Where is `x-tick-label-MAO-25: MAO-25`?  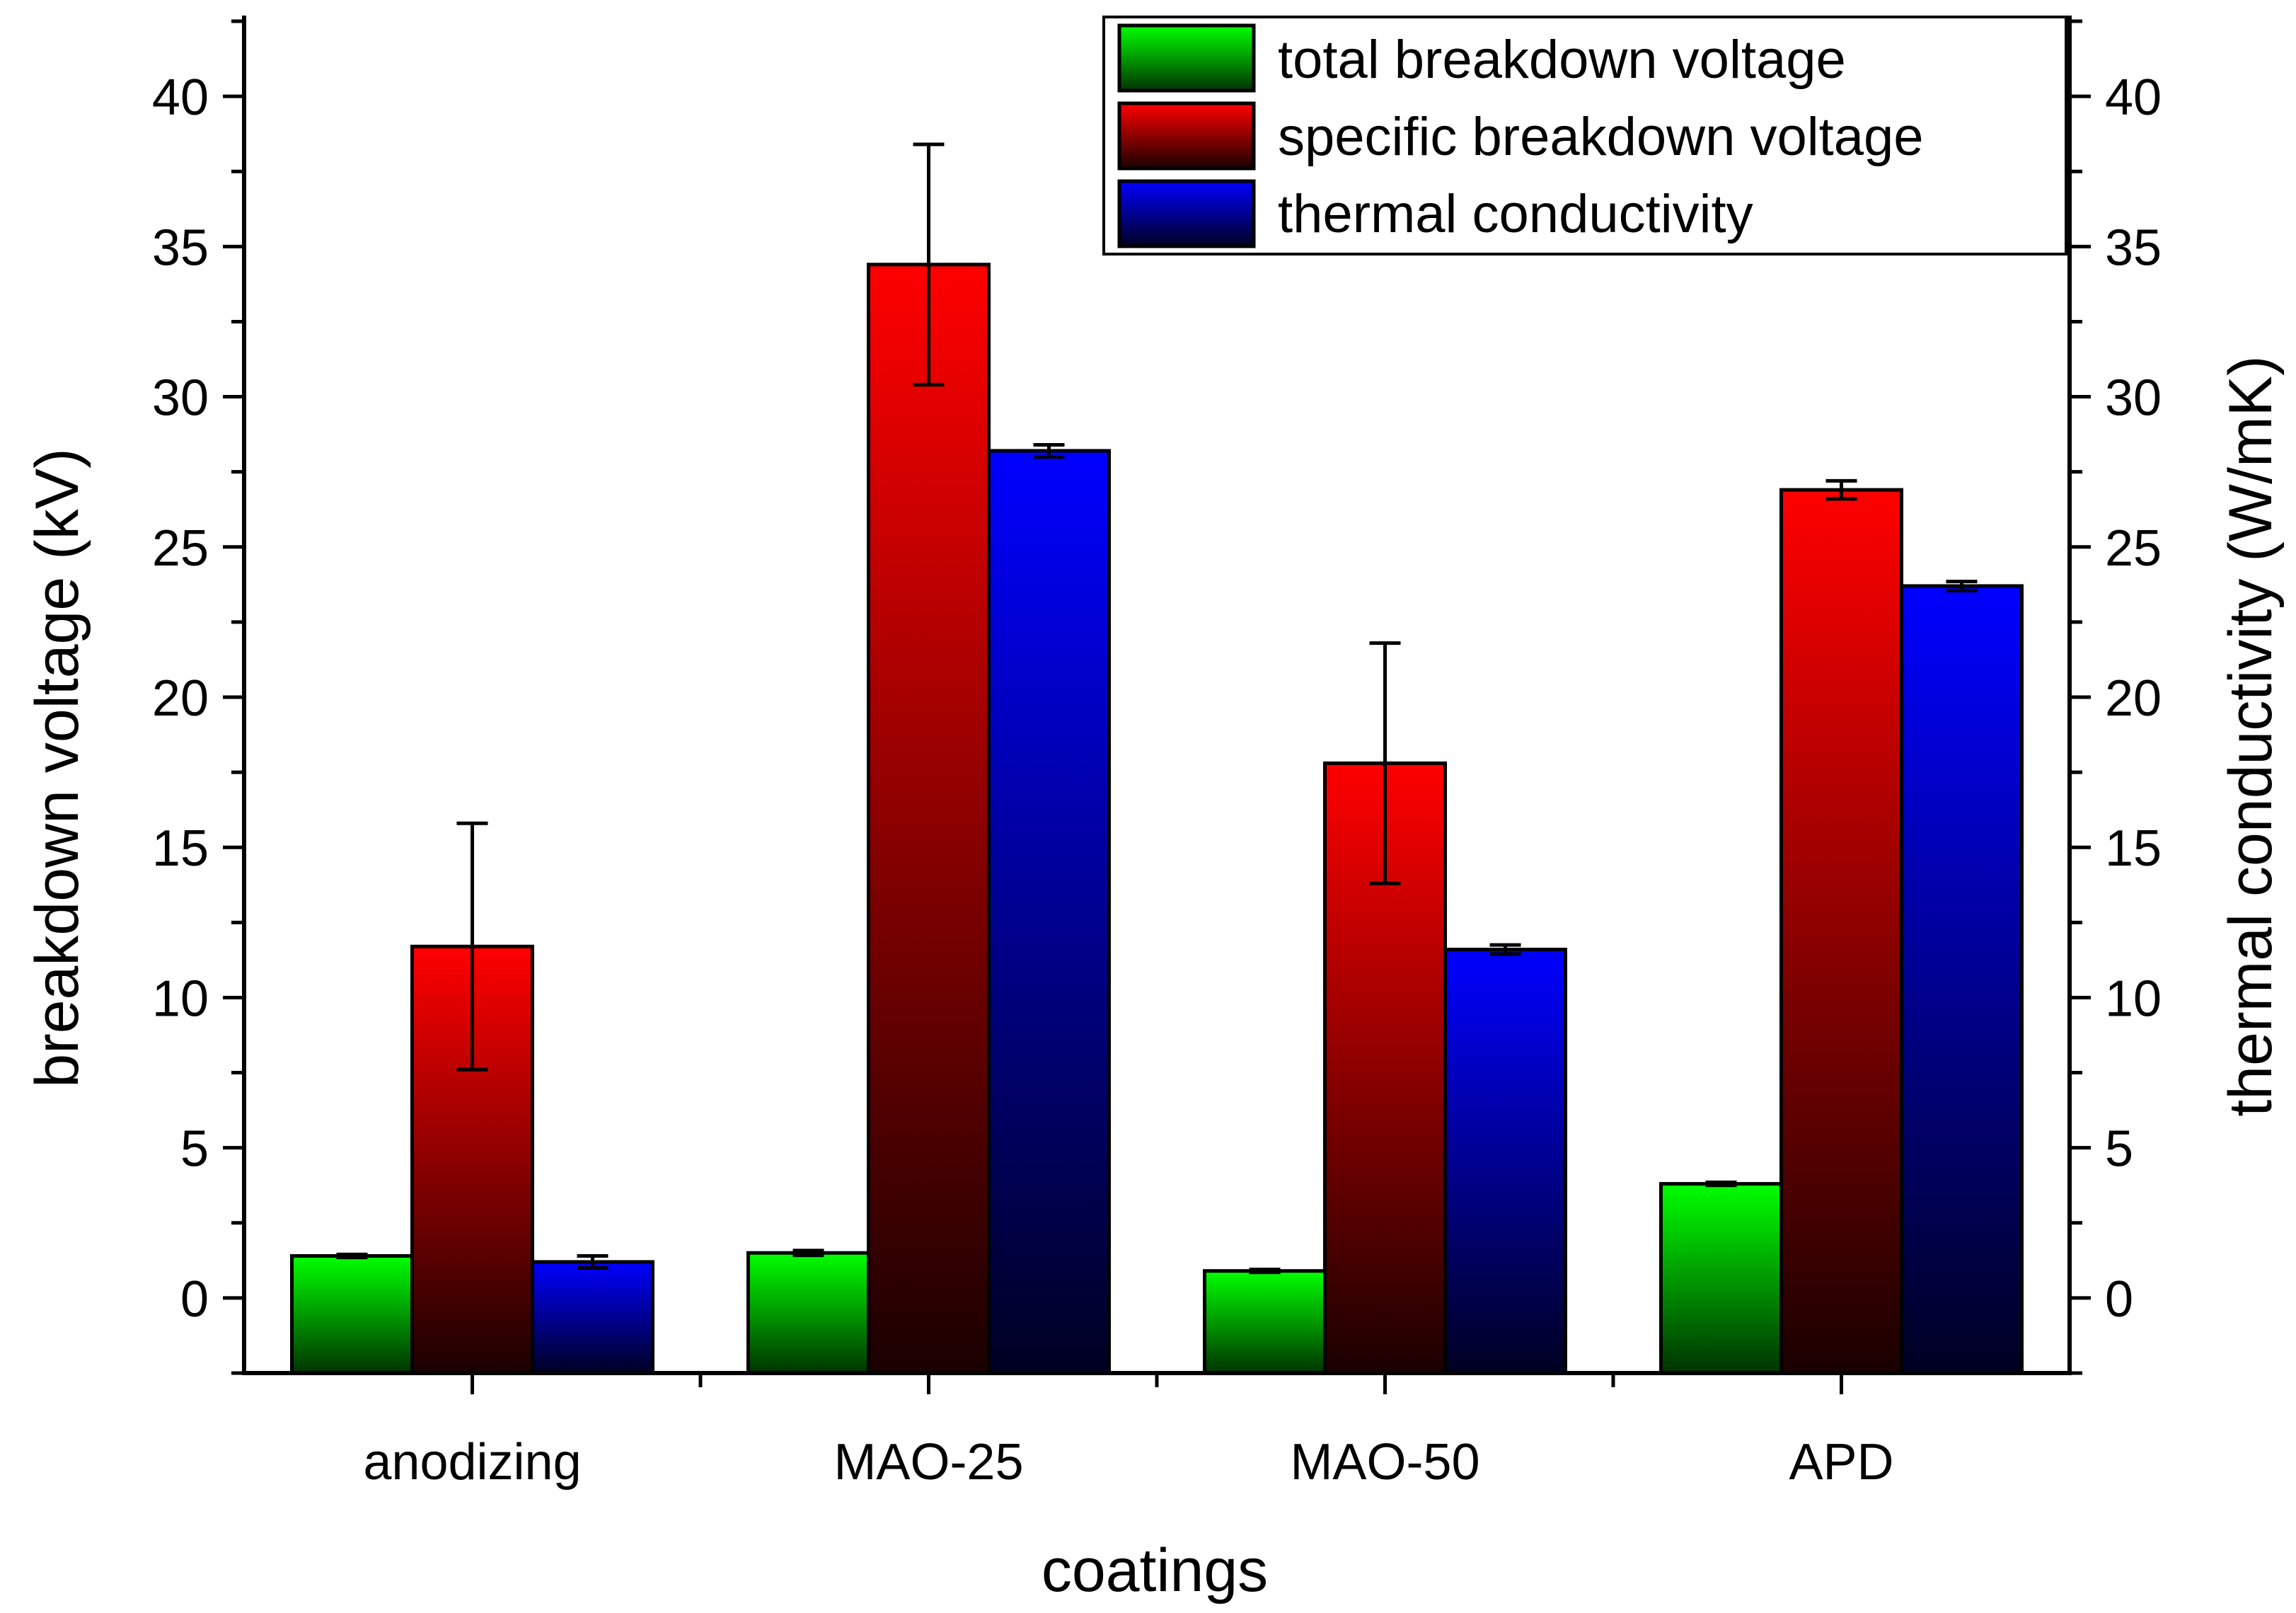
x-tick-label-MAO-25: MAO-25 is located at coordinates (928, 1462).